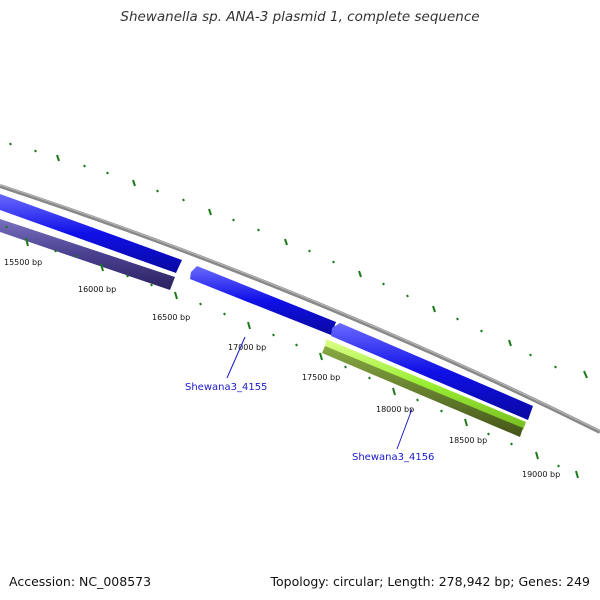 Image resolution: width=600 pixels, height=600 pixels. Describe the element at coordinates (171, 317) in the screenshot. I see `tick-label-16500: 16500 bp` at that location.